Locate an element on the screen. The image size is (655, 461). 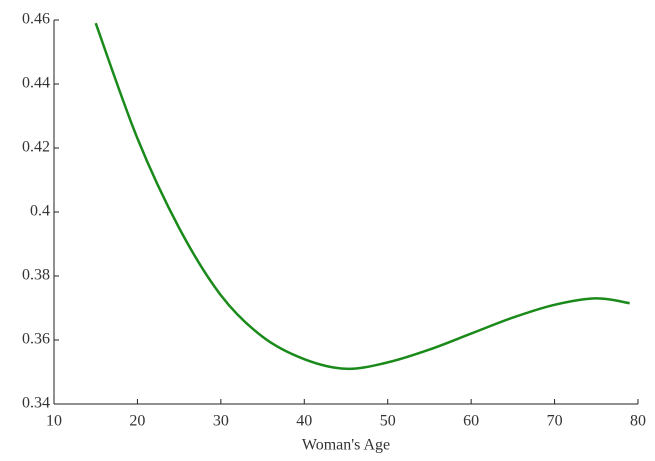
x-tick-label: 60 is located at coordinates (471, 421).